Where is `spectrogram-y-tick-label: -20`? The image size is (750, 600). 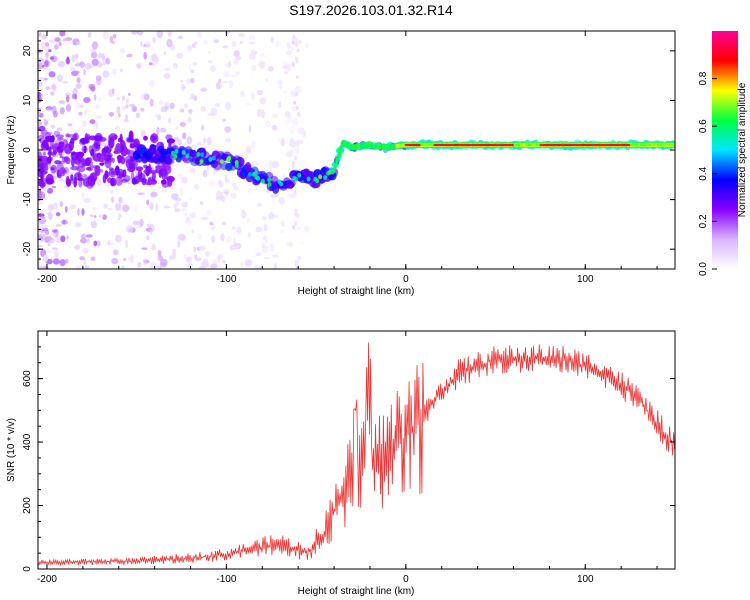 spectrogram-y-tick-label: -20 is located at coordinates (27, 249).